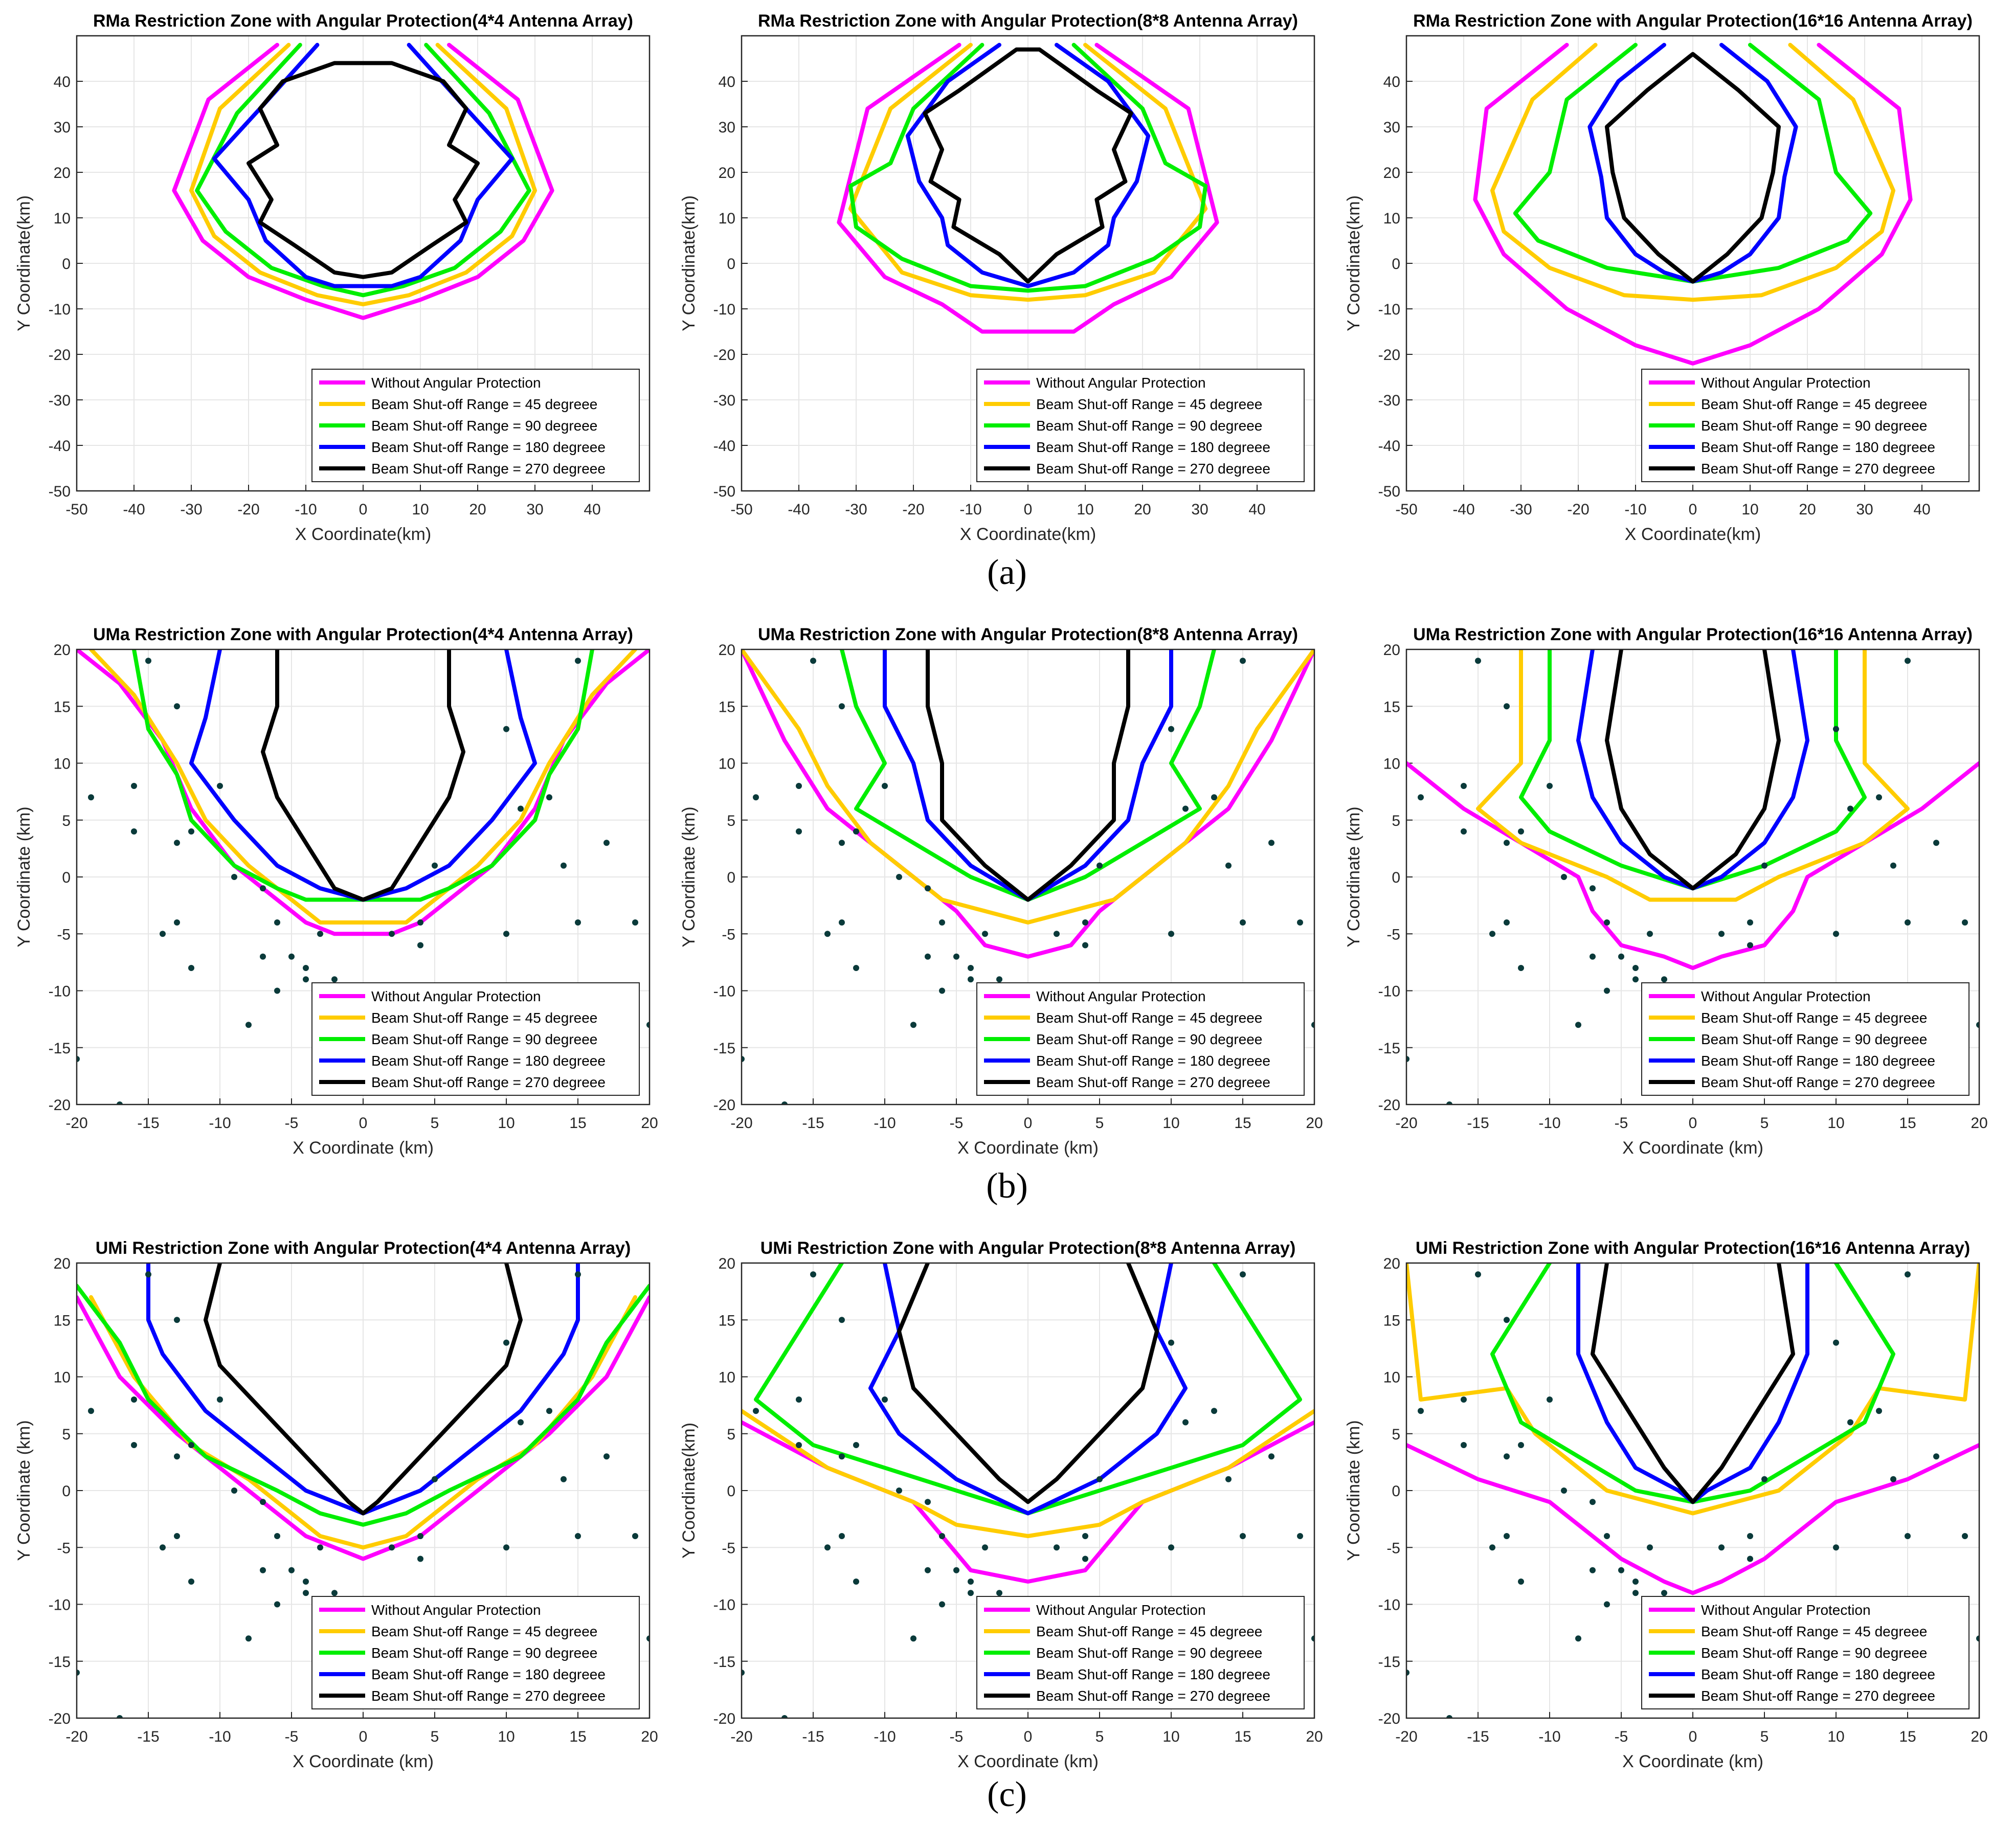 The width and height of the screenshot is (2014, 1848). Describe the element at coordinates (60, 1662) in the screenshot. I see `y-tick-label: -15` at that location.